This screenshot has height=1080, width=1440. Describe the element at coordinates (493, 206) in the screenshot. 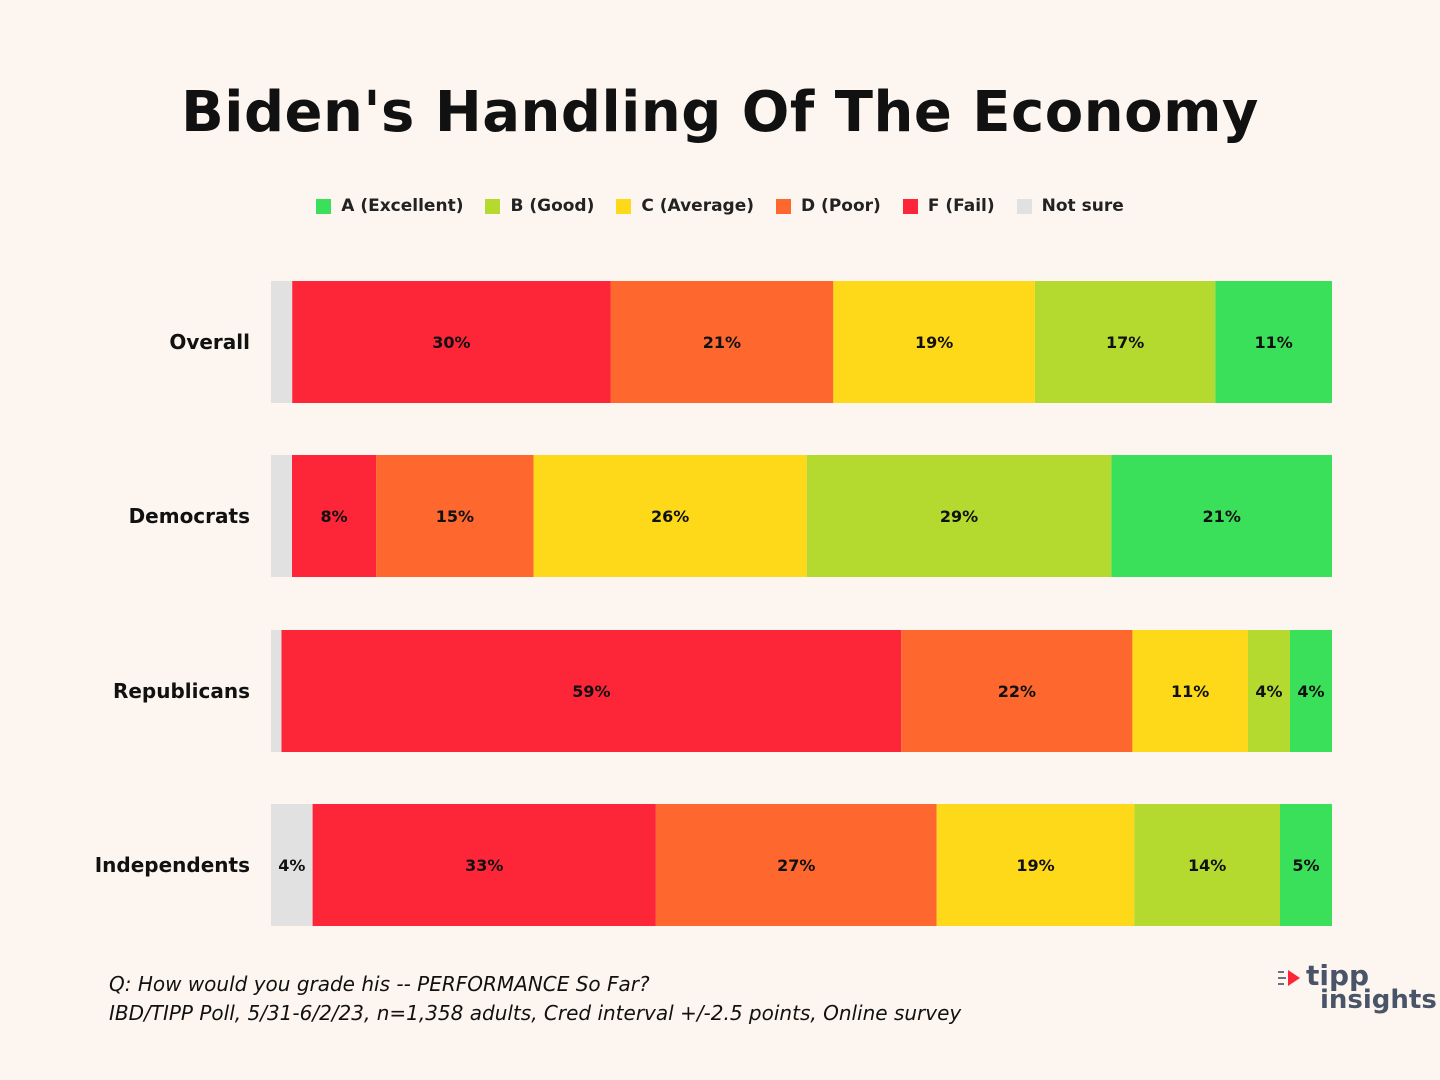

I see `legend-swatch-good` at that location.